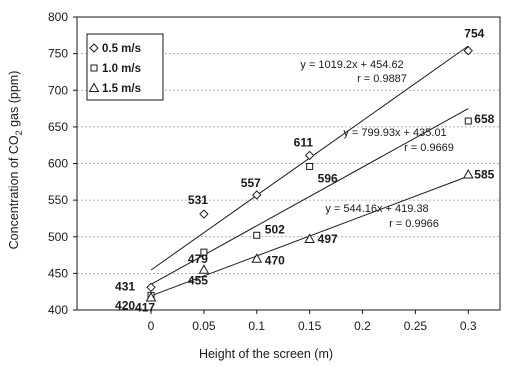 Image resolution: width=524 pixels, height=367 pixels. I want to click on regression-r-value: r = 0.9887, so click(382, 79).